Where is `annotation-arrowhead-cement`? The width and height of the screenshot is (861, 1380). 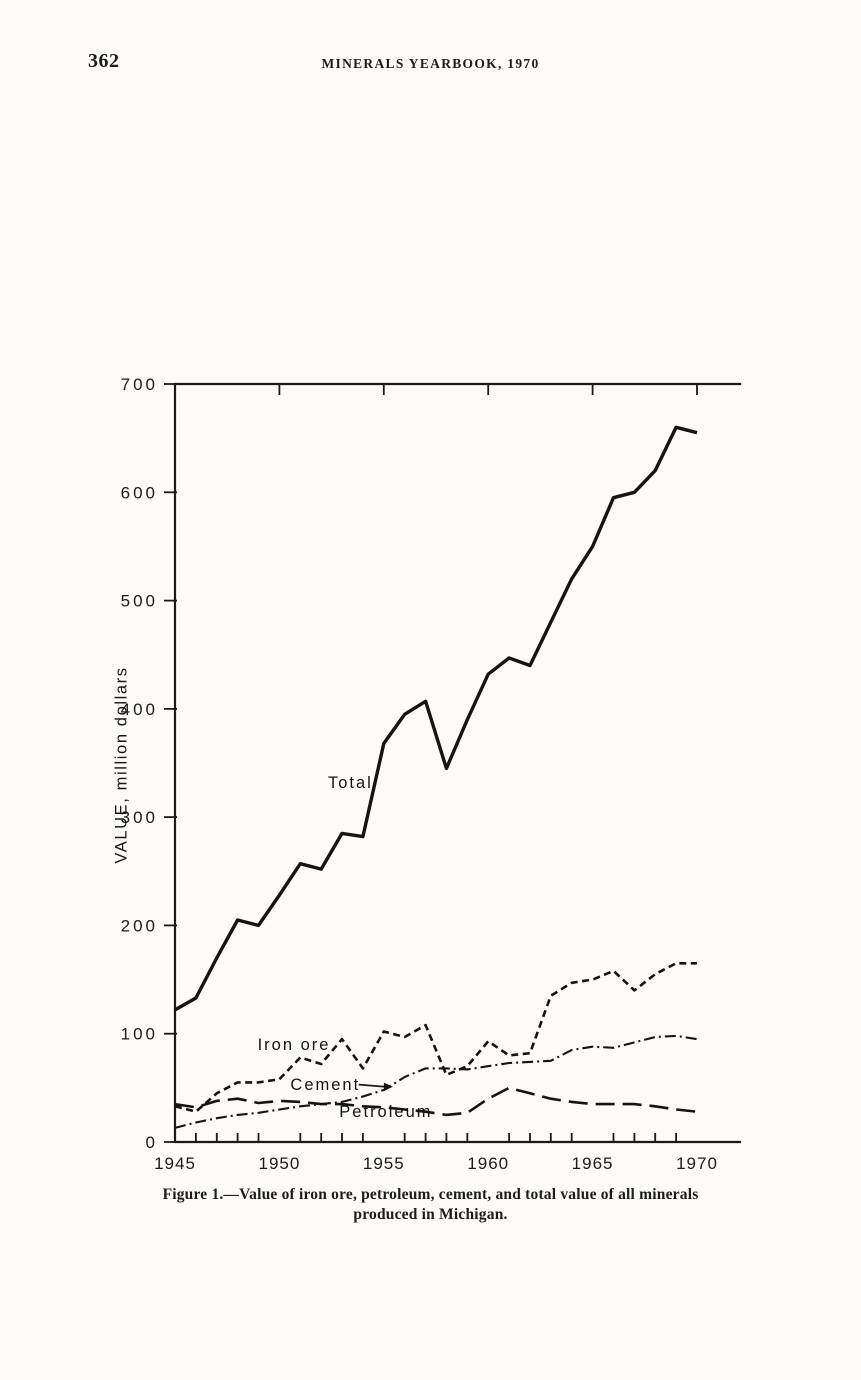
annotation-arrowhead-cement is located at coordinates (388, 1086).